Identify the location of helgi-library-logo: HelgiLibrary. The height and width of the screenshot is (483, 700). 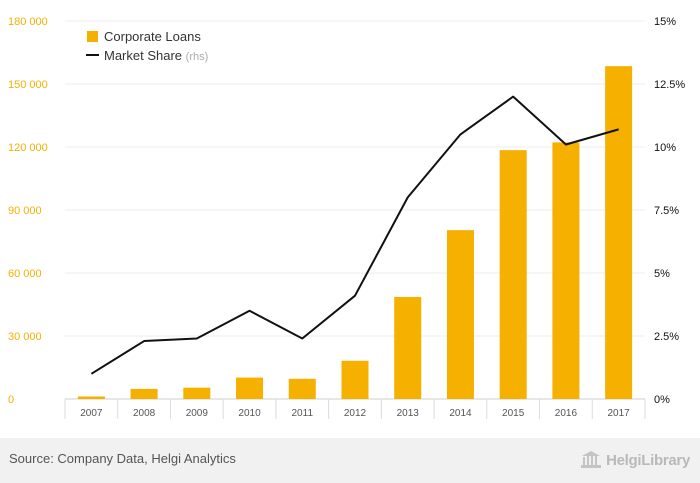
(635, 460).